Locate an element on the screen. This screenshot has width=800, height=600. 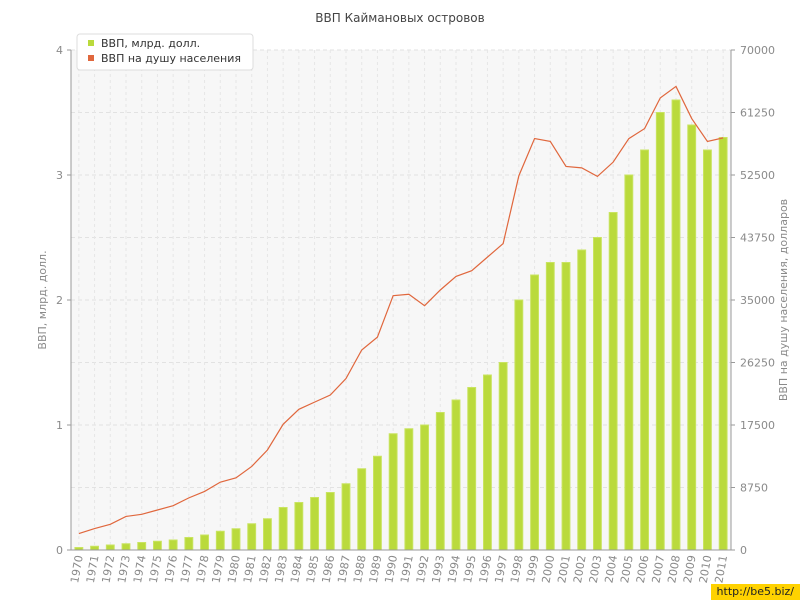
bar-gdp-1986 is located at coordinates (330, 521).